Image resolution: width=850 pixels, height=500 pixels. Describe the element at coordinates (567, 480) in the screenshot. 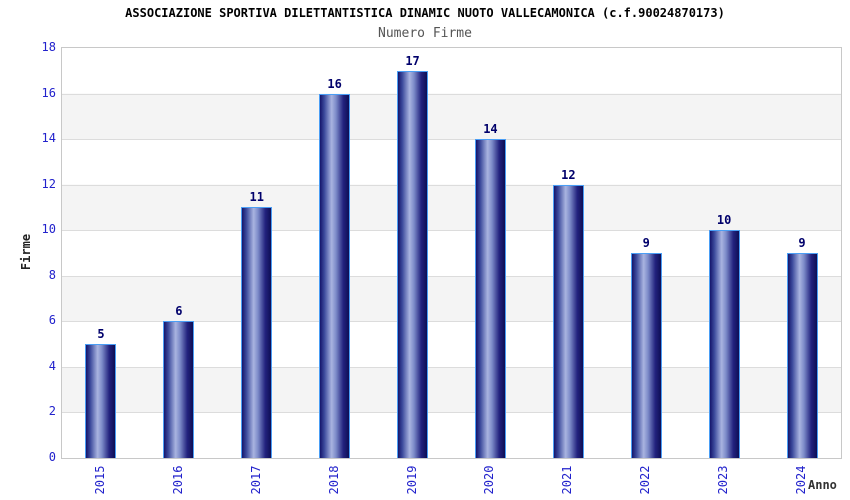

I see `x-tick-label-2021: 2021` at that location.